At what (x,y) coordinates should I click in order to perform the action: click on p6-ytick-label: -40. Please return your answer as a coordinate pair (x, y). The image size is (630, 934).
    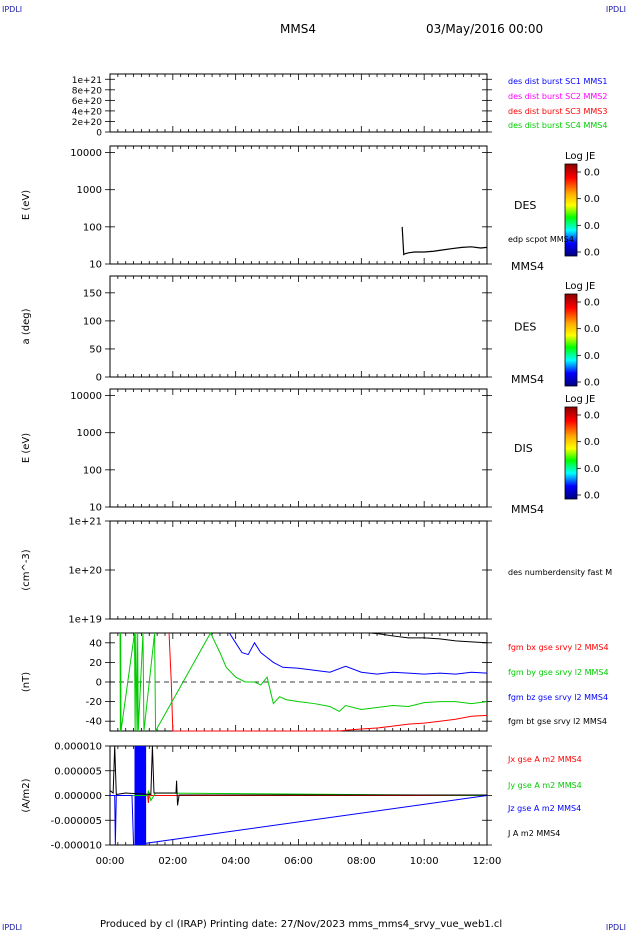
    Looking at the image, I should click on (94, 722).